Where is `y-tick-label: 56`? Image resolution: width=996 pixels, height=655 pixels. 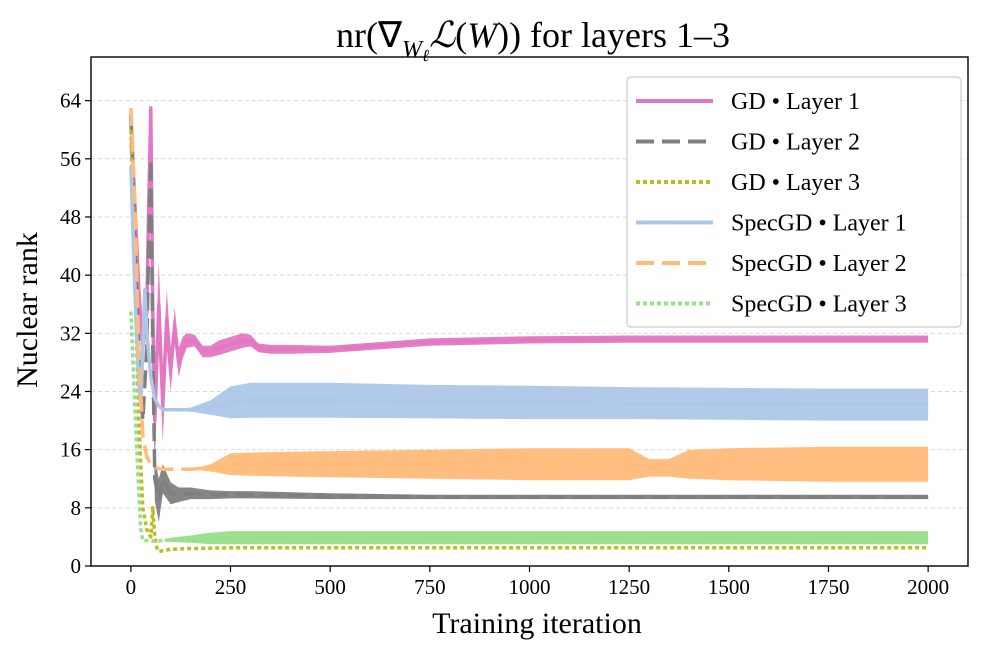
y-tick-label: 56 is located at coordinates (70, 159).